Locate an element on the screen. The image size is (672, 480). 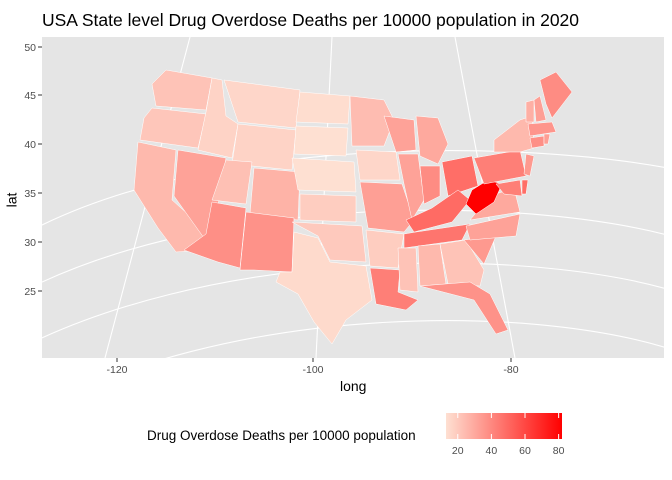
state-nc is located at coordinates (493, 227).